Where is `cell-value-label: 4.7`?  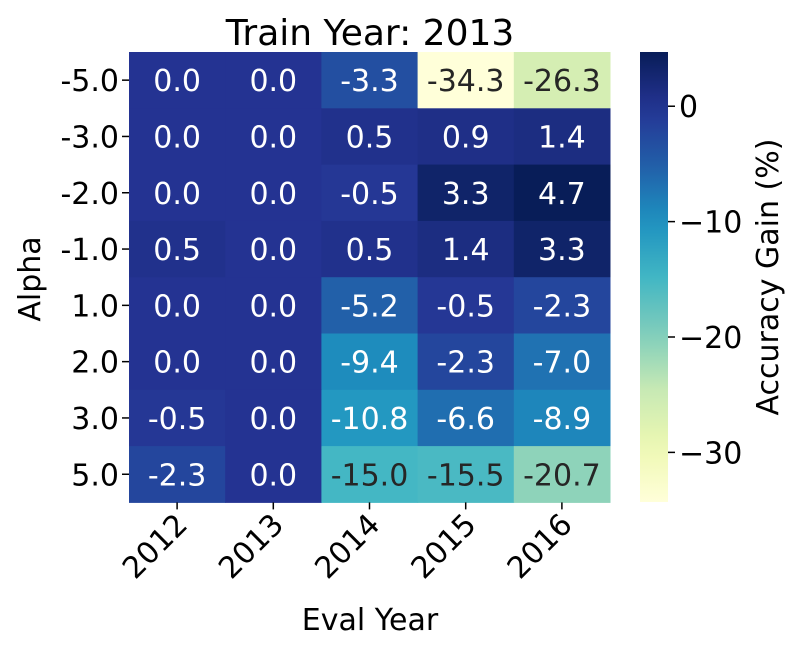 cell-value-label: 4.7 is located at coordinates (562, 194).